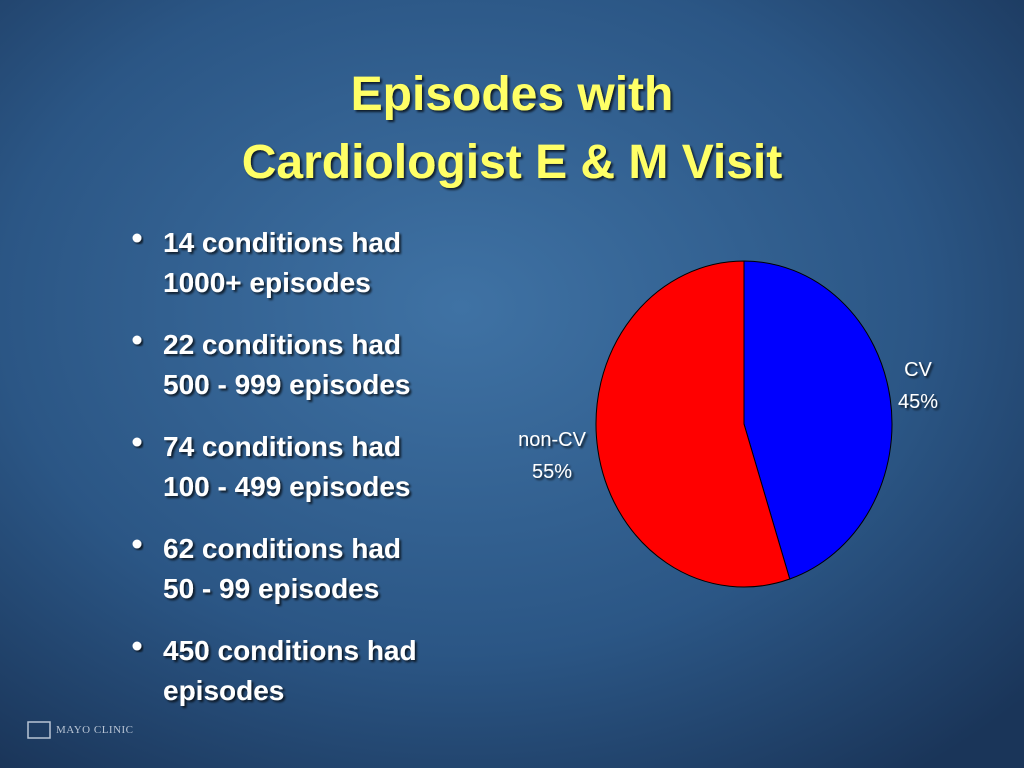  I want to click on bullet-text: 22 conditions had, so click(282, 344).